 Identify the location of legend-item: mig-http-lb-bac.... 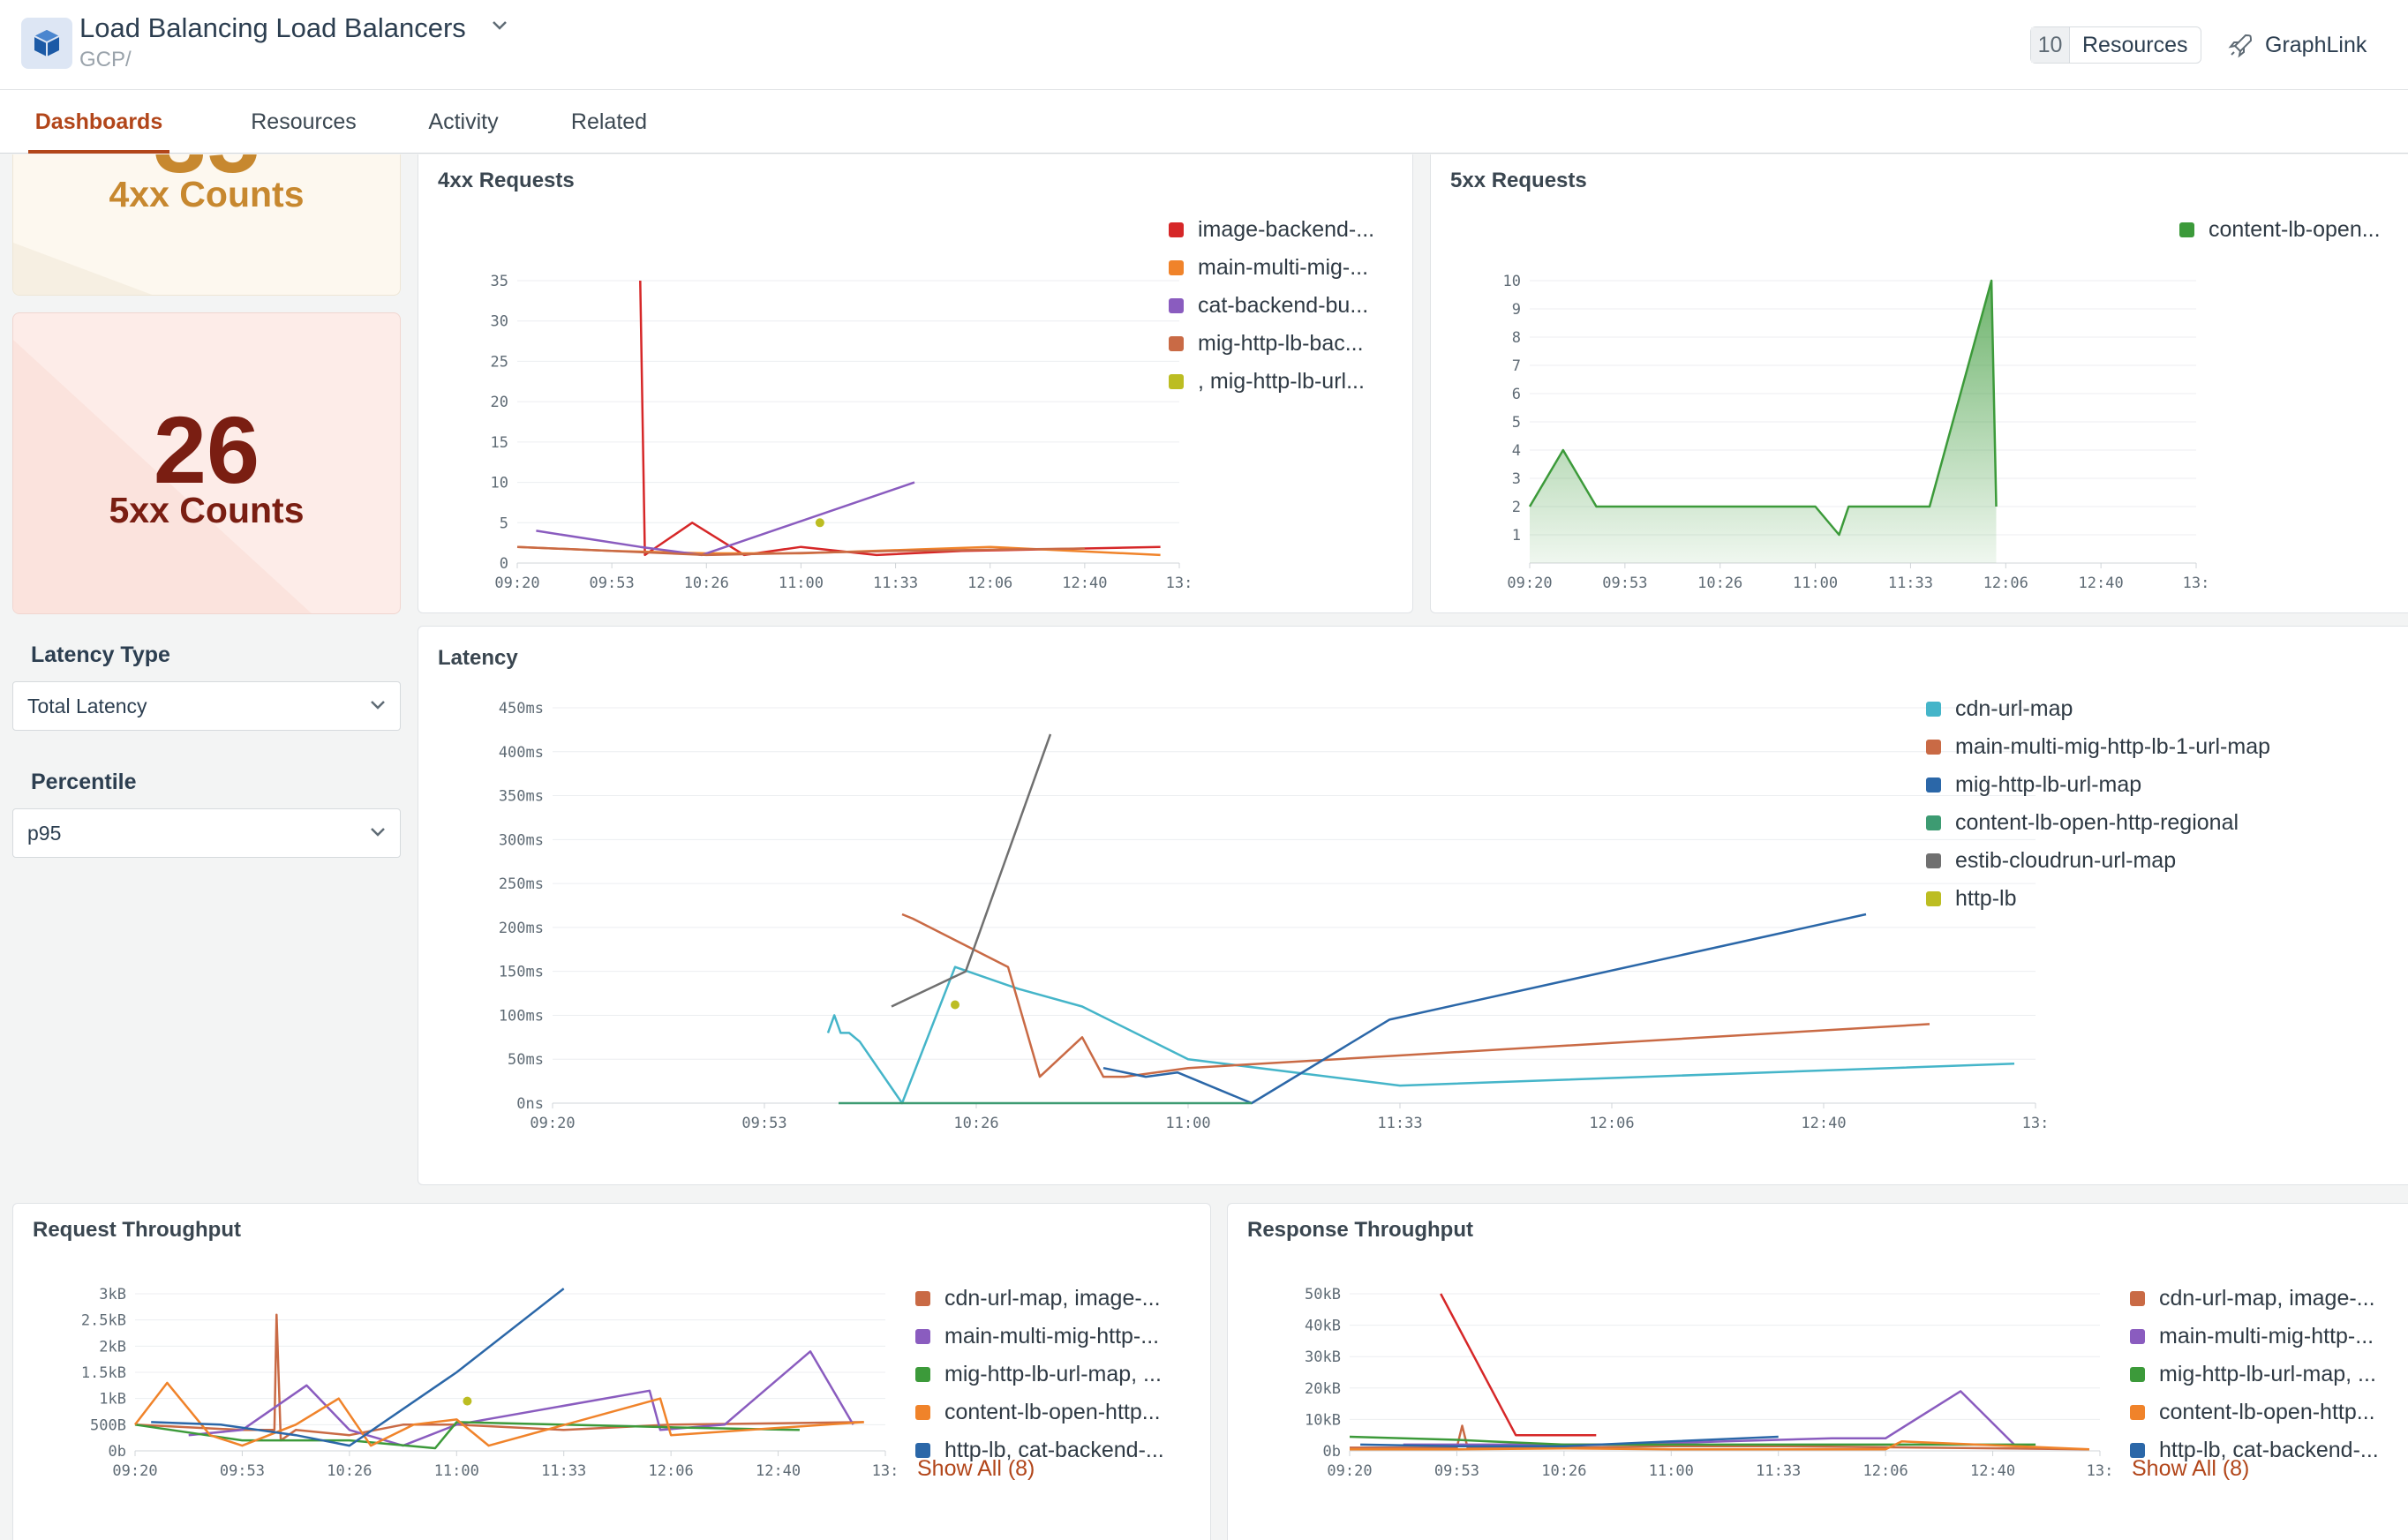
(1271, 344).